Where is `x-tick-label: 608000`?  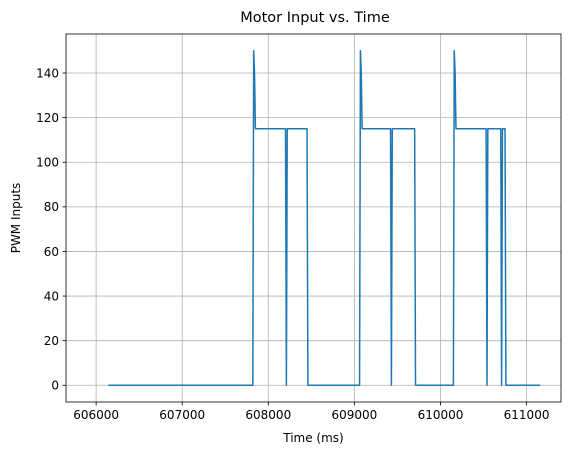 x-tick-label: 608000 is located at coordinates (268, 415).